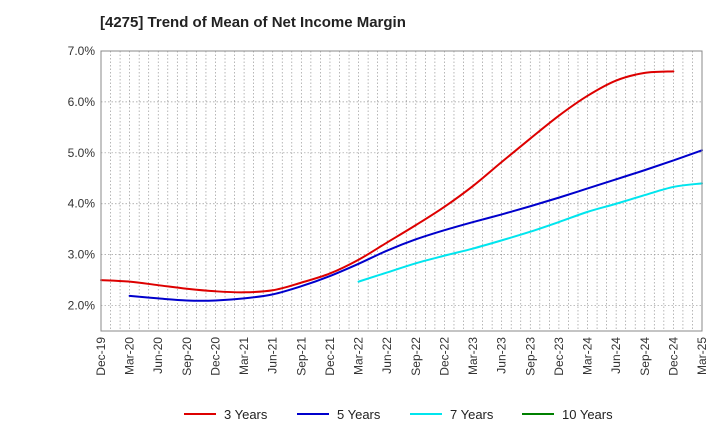  Describe the element at coordinates (444, 356) in the screenshot. I see `x-tick-label: Dec-22` at that location.